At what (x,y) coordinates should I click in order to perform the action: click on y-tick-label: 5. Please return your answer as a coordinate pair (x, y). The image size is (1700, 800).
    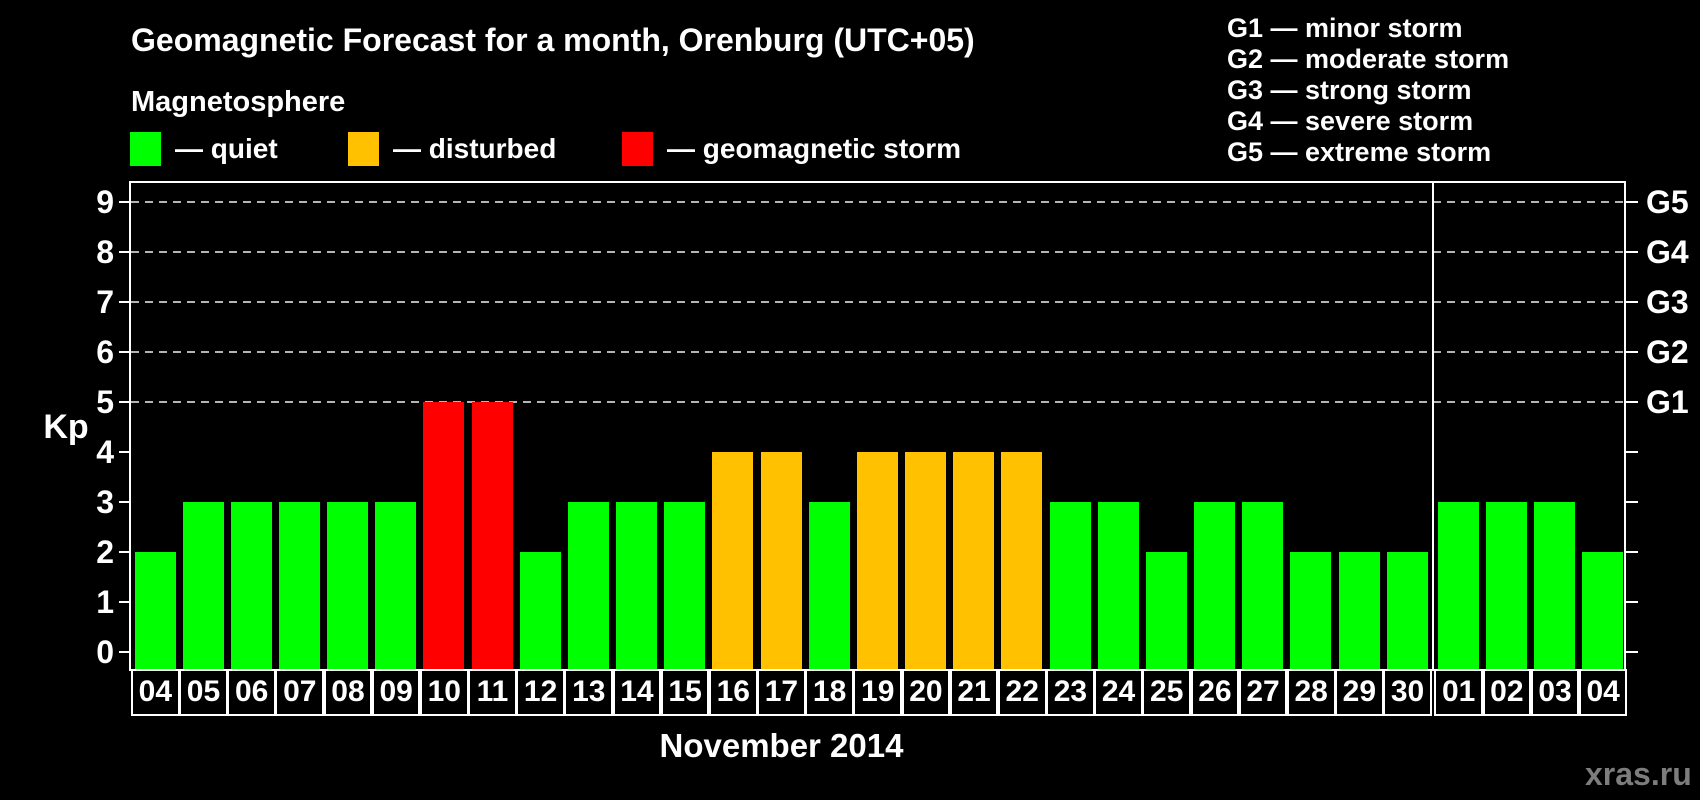
    Looking at the image, I should click on (105, 402).